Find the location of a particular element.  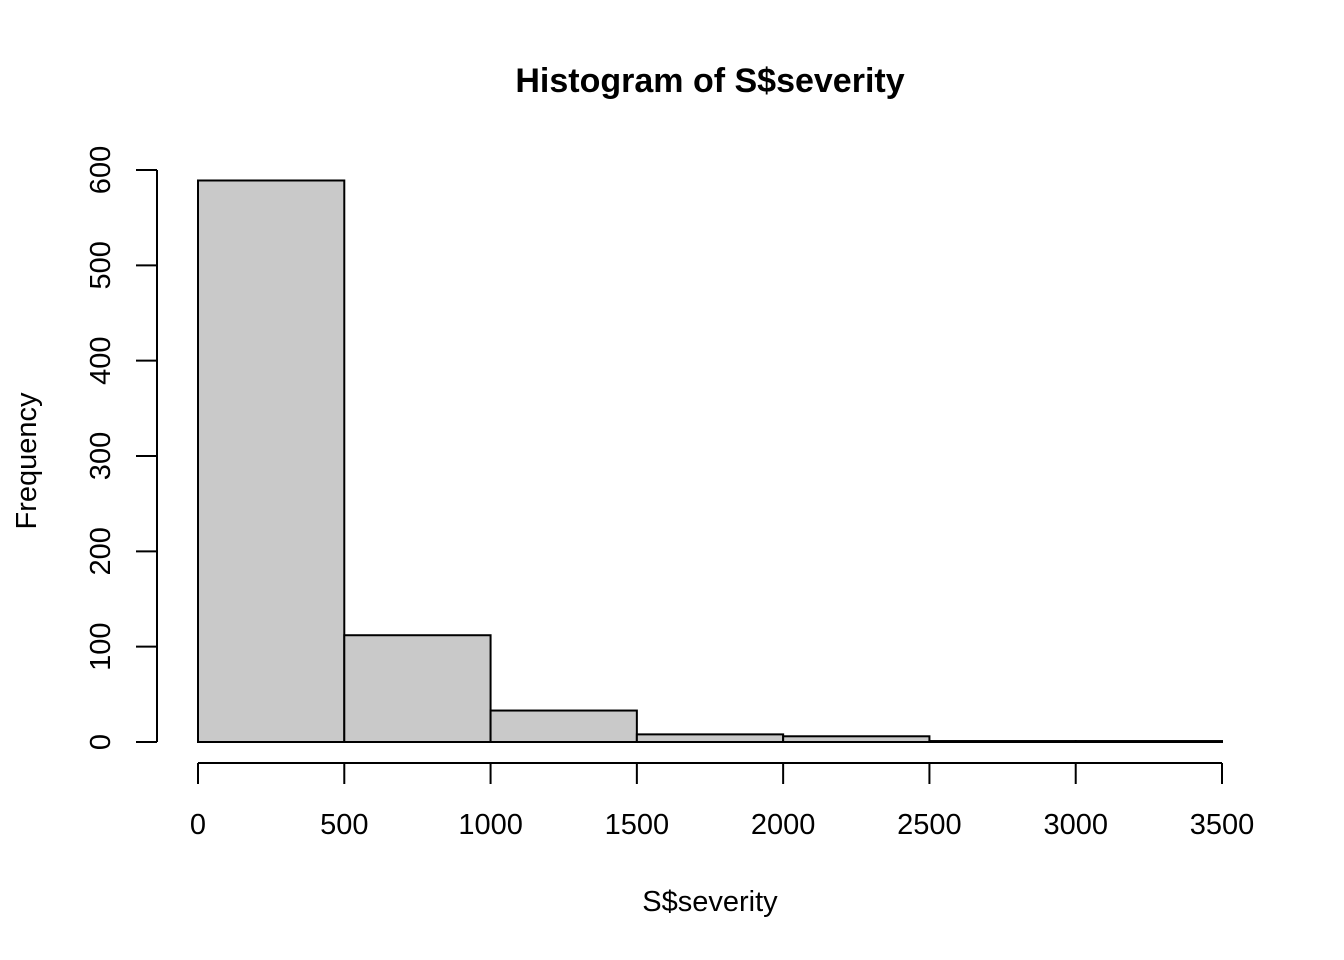

x-axis: 0 500 1000 1500 2000 2500 3000 3500 is located at coordinates (722, 801).